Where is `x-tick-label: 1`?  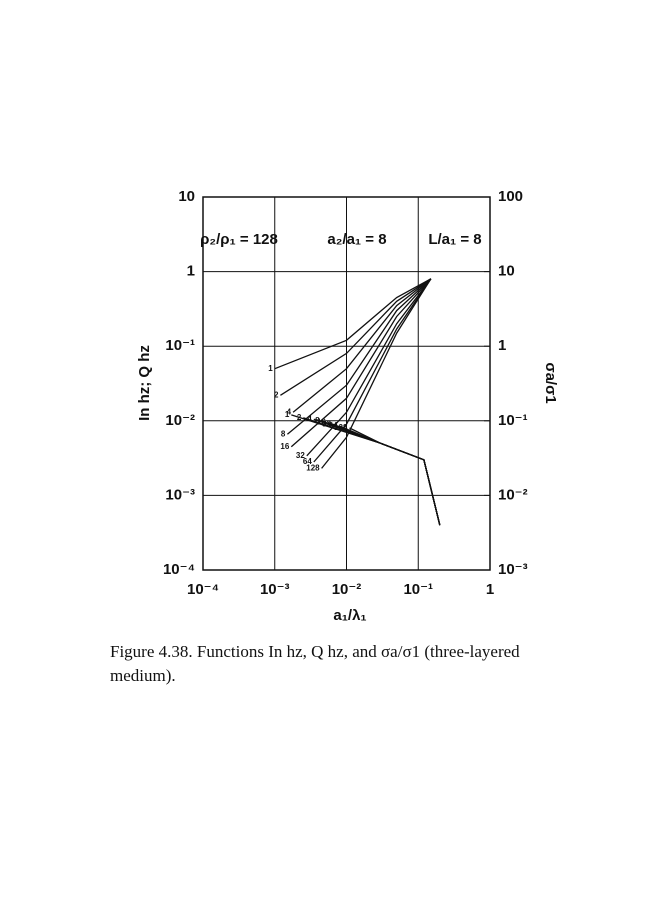 x-tick-label: 1 is located at coordinates (490, 589).